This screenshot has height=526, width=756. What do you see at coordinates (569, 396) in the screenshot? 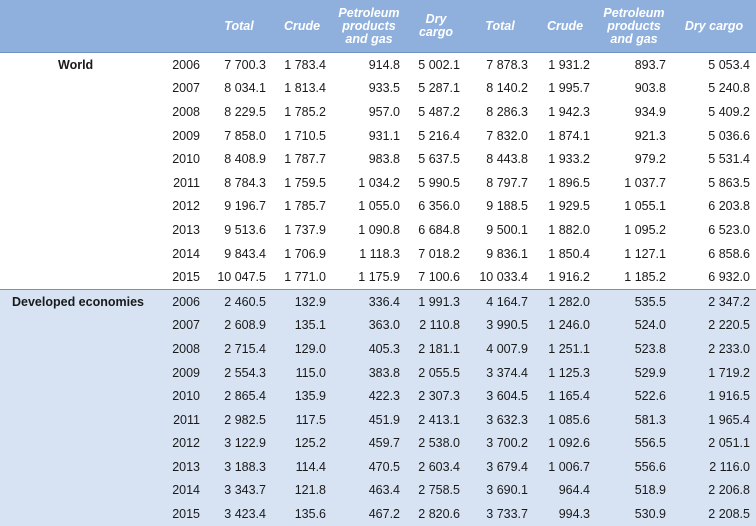
I see `value-cell: 1 165.4` at bounding box center [569, 396].